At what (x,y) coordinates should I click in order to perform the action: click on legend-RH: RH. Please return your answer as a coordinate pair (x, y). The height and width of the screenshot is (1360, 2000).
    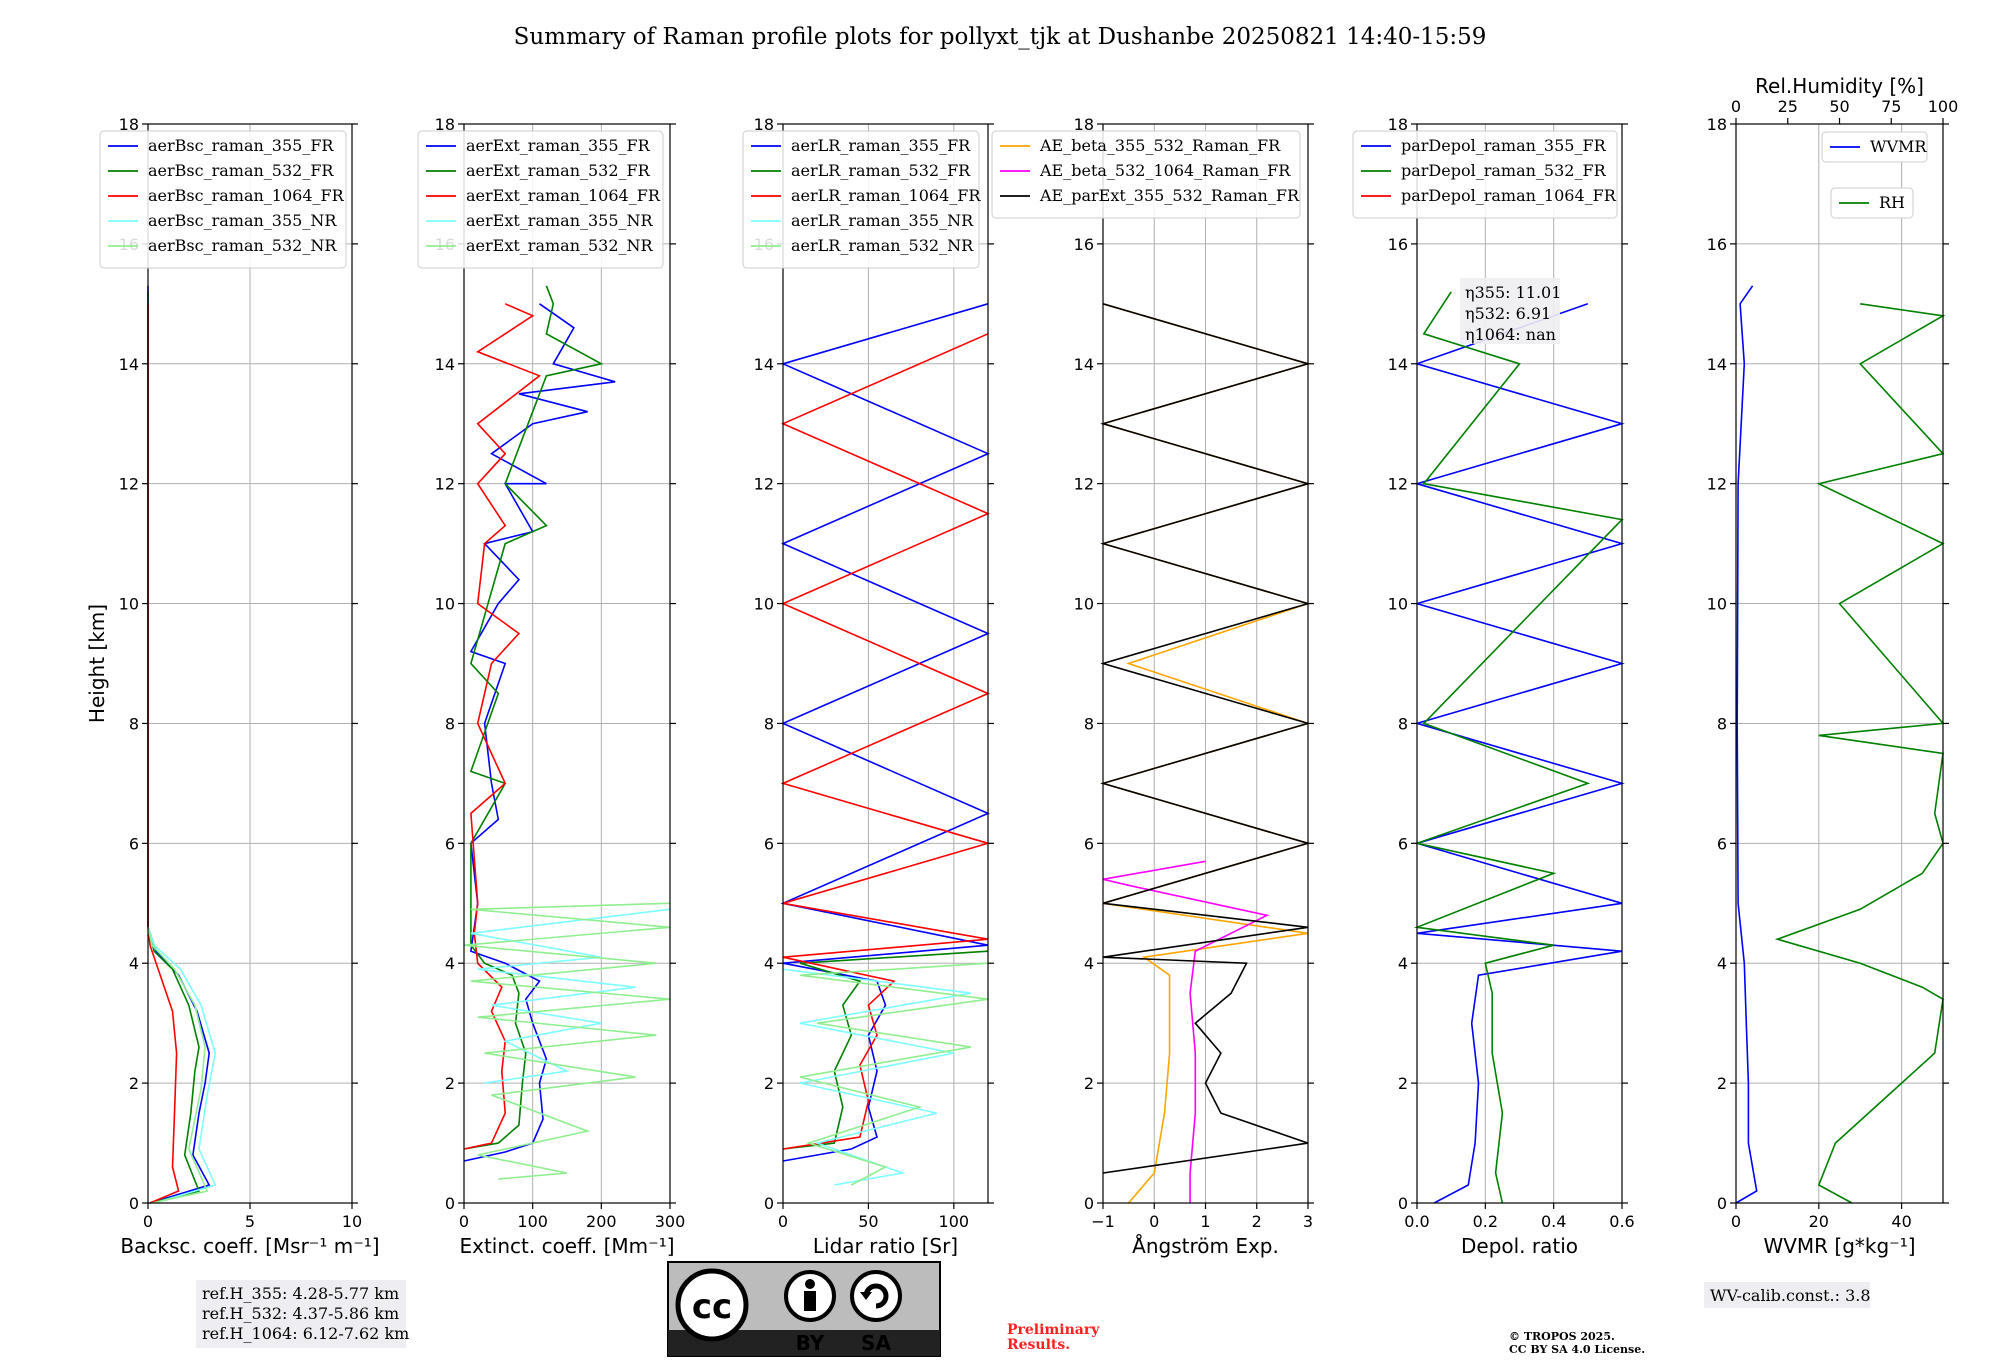
    Looking at the image, I should click on (1872, 203).